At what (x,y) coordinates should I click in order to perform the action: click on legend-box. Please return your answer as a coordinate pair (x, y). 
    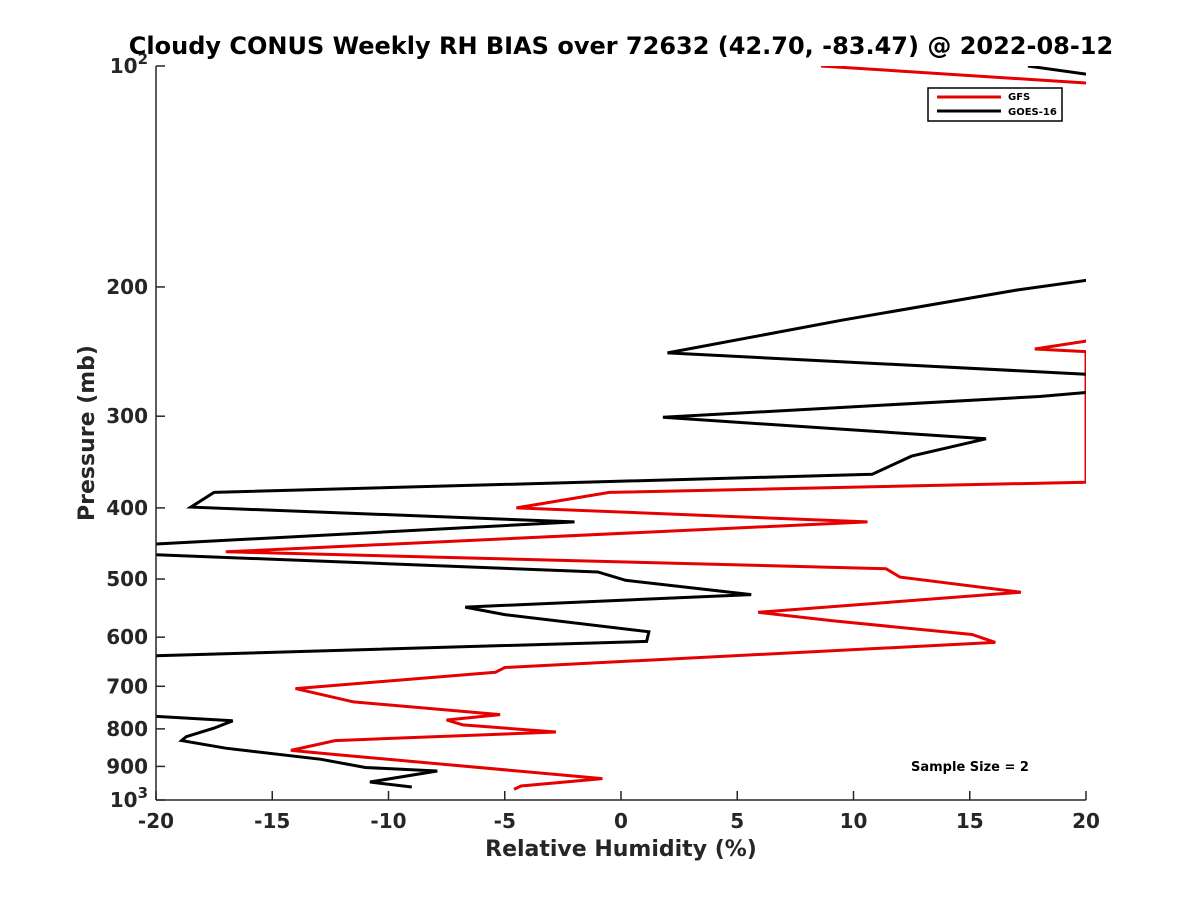
    Looking at the image, I should click on (995, 104).